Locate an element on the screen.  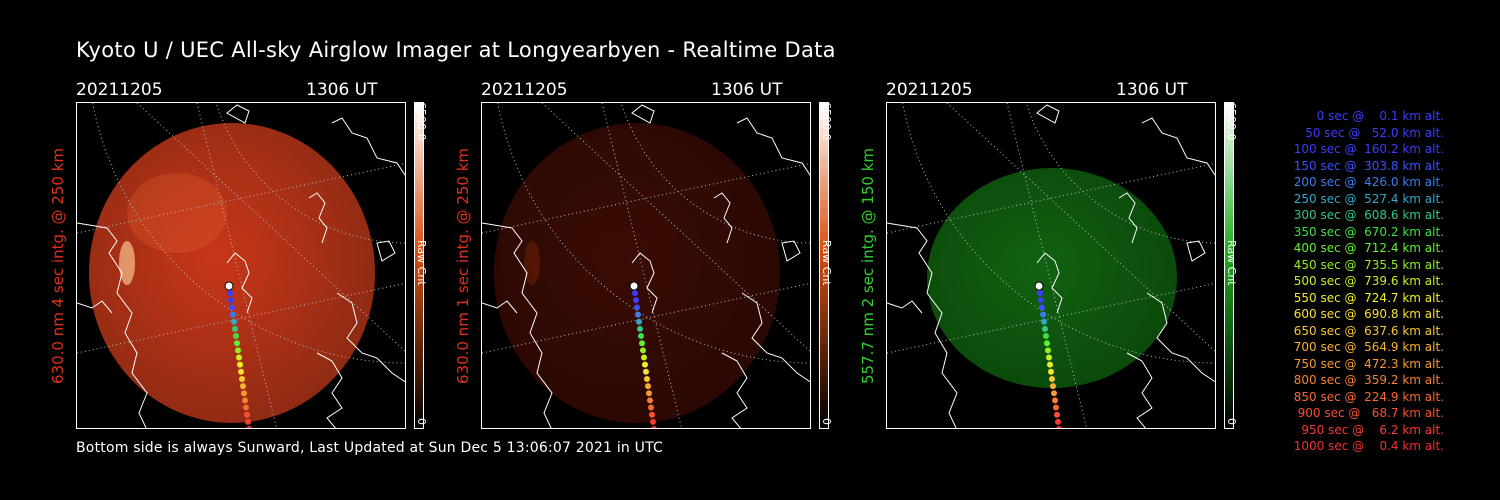
legend-row: 50 sec @ 52.0 km alt. is located at coordinates (1370, 132).